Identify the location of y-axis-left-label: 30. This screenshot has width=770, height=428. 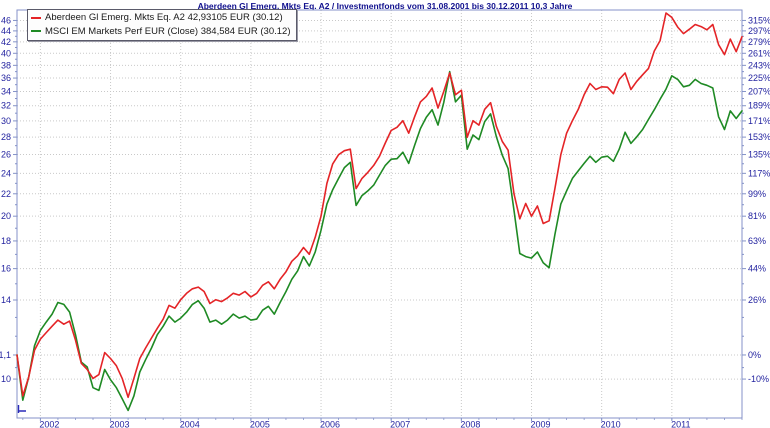
(6, 121).